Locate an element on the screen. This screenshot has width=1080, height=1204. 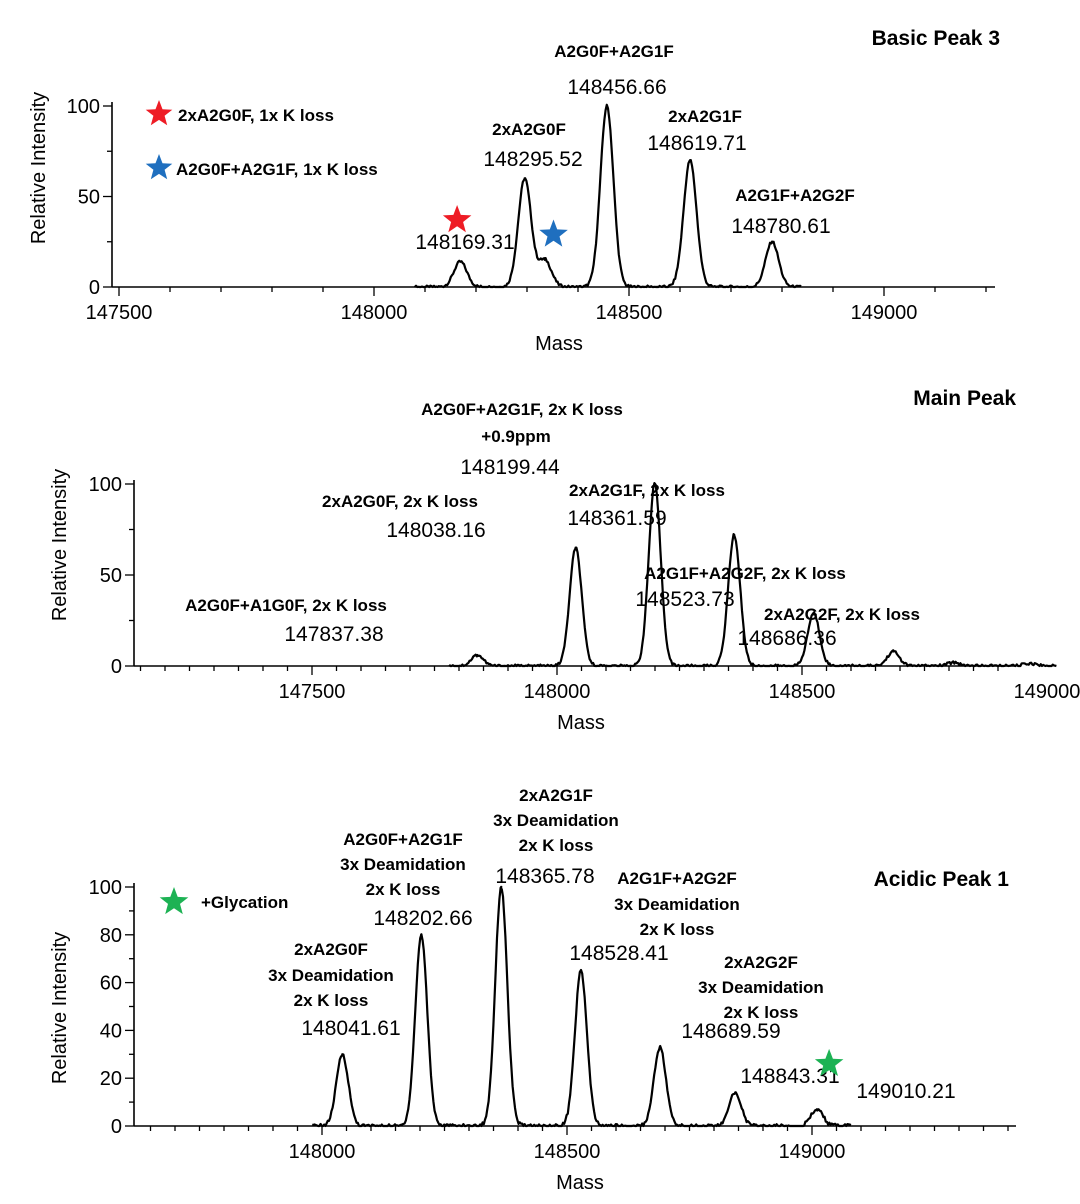
peak-mass-label: 148523.73 is located at coordinates (684, 599).